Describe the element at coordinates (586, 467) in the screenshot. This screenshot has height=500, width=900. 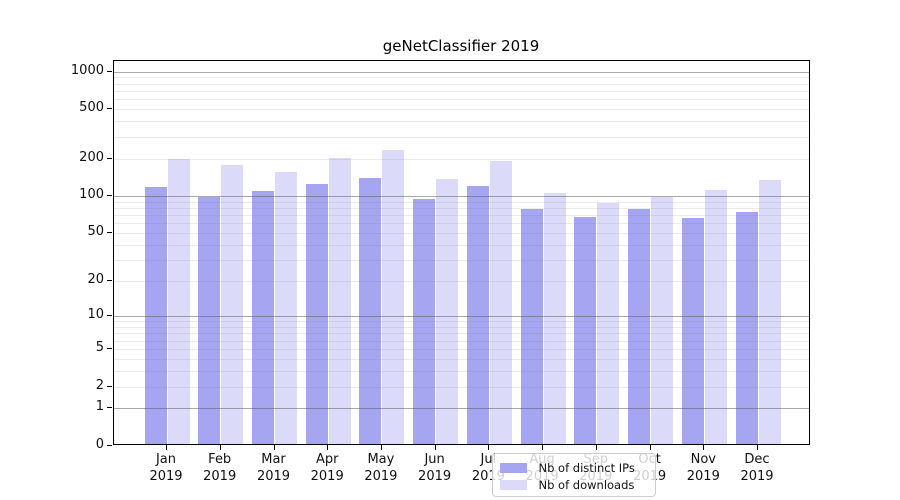
I see `legend-label-distinct-ips: Nb of distinct IPs` at that location.